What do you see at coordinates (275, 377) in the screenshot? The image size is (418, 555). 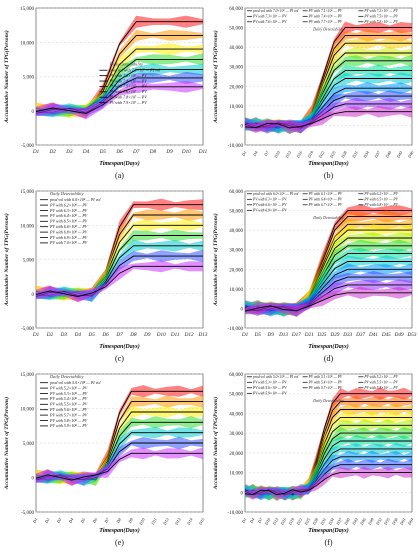 I see `legend-label: prod vol with 5.0×10⁶ — PI vol` at bounding box center [275, 377].